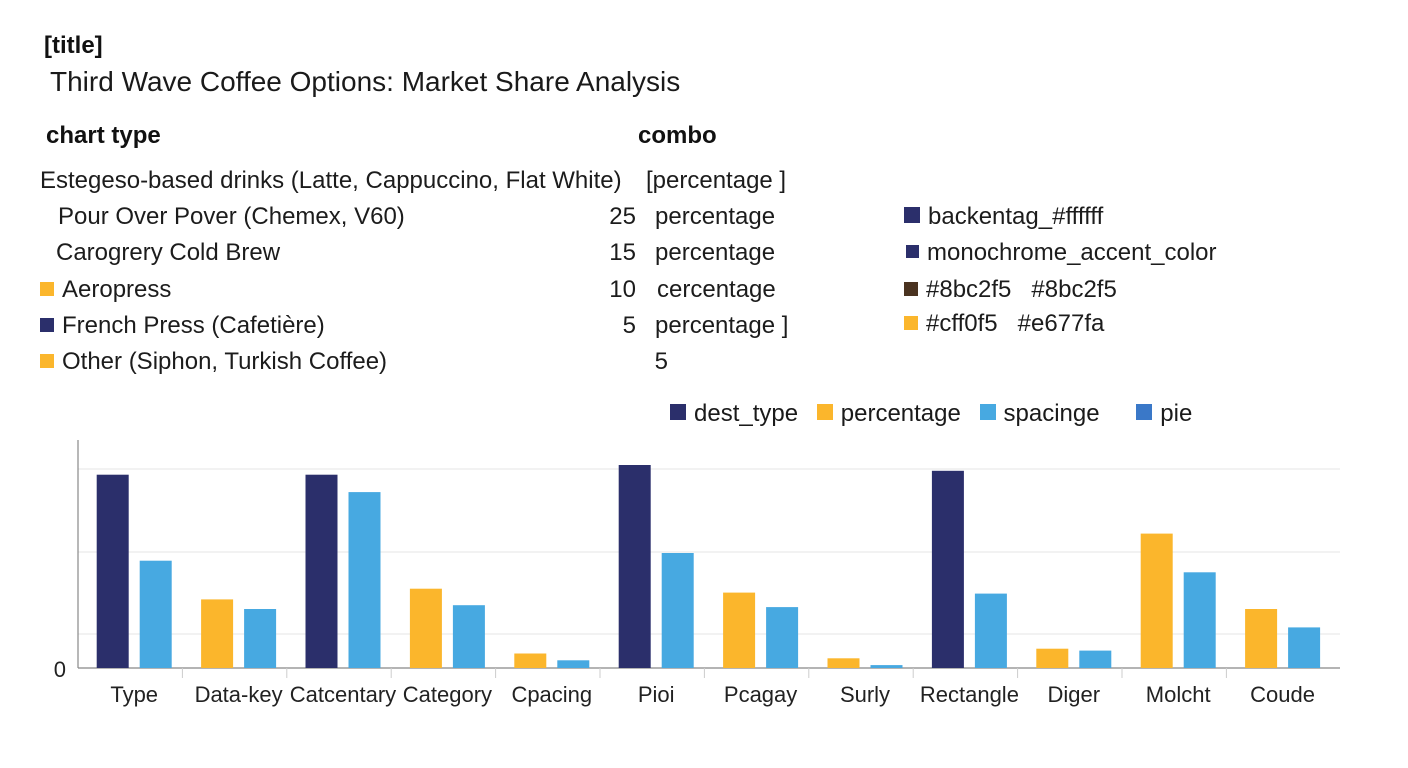 This screenshot has width=1408, height=768. Describe the element at coordinates (760, 694) in the screenshot. I see `x-tick-label: Pcagay` at that location.